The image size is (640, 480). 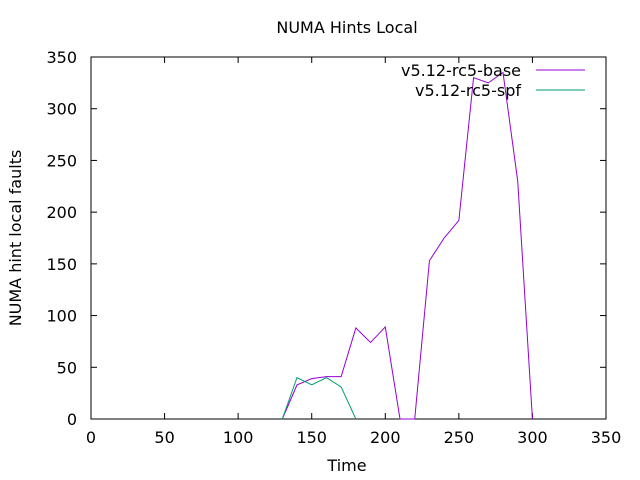 I want to click on y-tick-label: 100, so click(x=61, y=316).